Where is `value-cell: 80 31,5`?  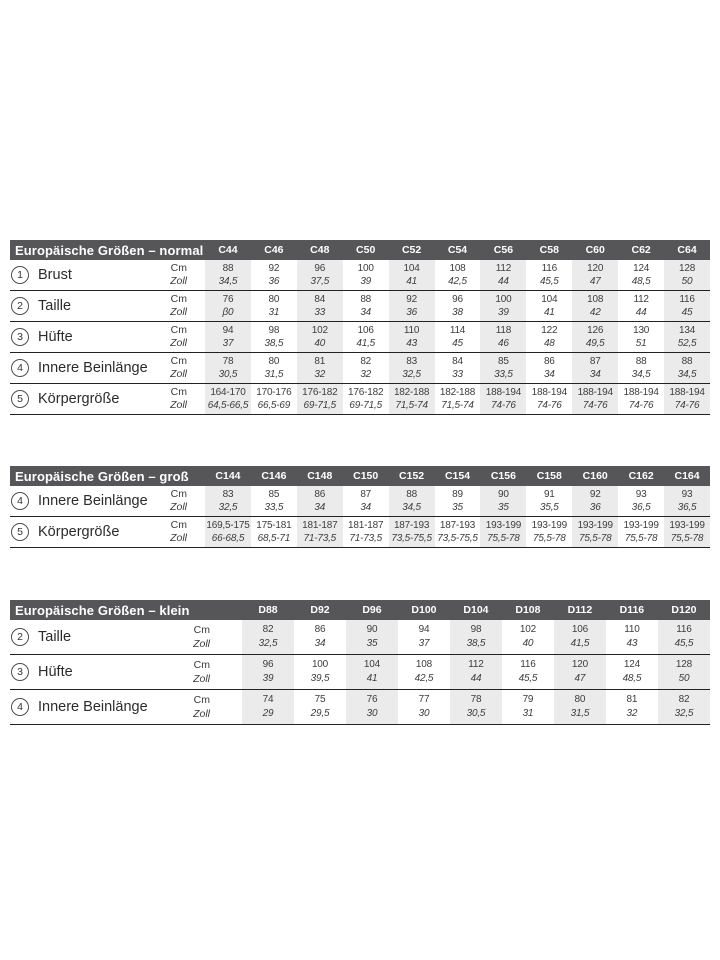
value-cell: 80 31,5 is located at coordinates (274, 368).